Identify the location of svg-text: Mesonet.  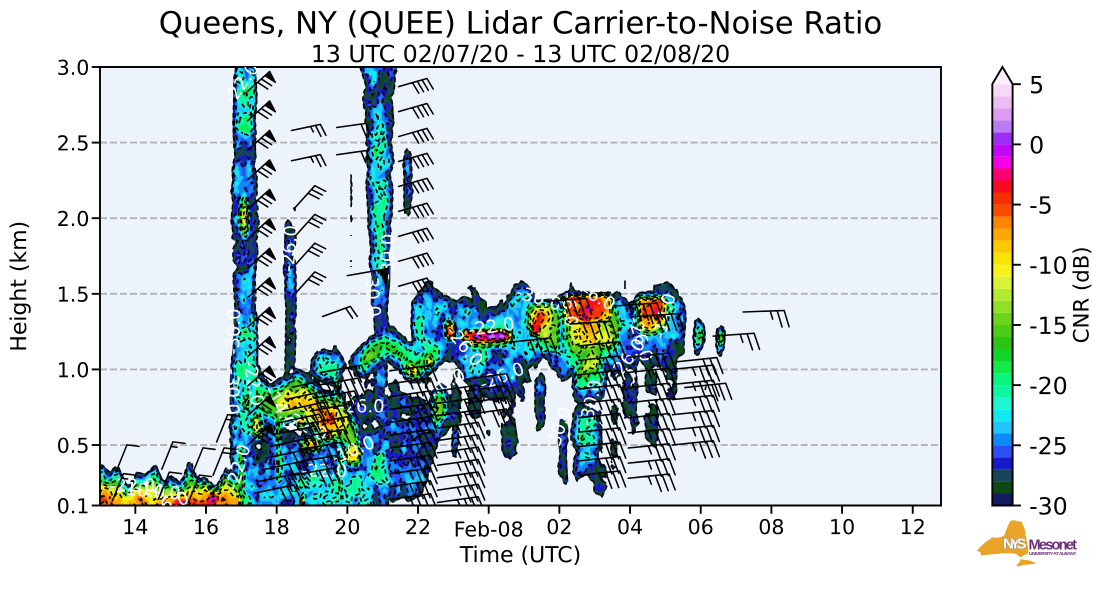
(1053, 545).